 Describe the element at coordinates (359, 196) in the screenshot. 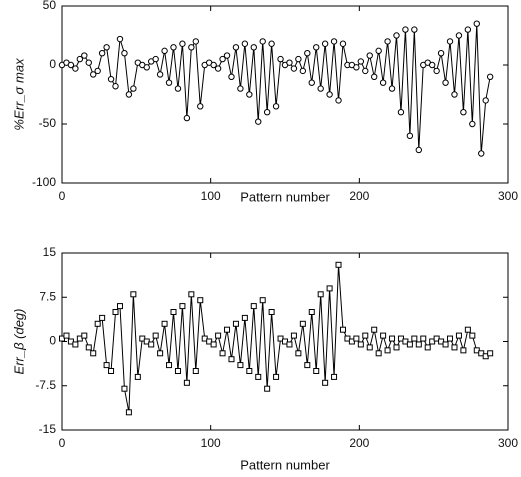

I see `x-tick-label: 200` at that location.